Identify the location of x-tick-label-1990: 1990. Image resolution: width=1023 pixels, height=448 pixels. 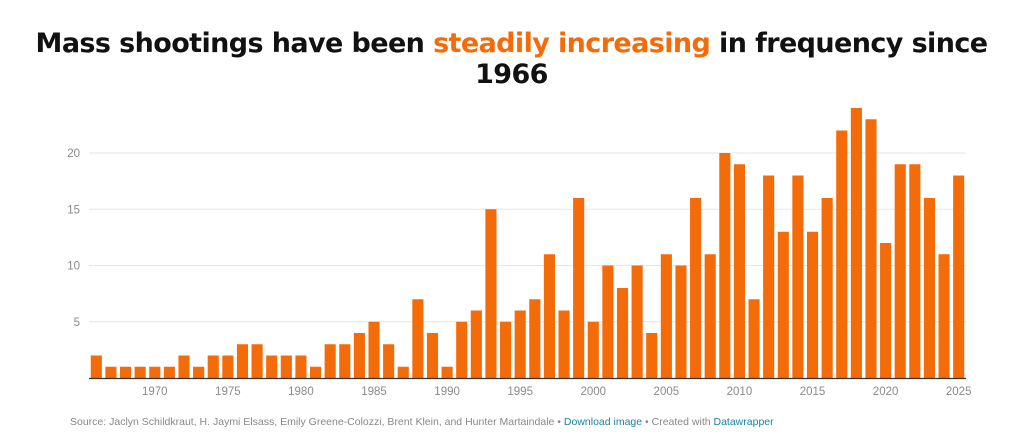
(447, 392).